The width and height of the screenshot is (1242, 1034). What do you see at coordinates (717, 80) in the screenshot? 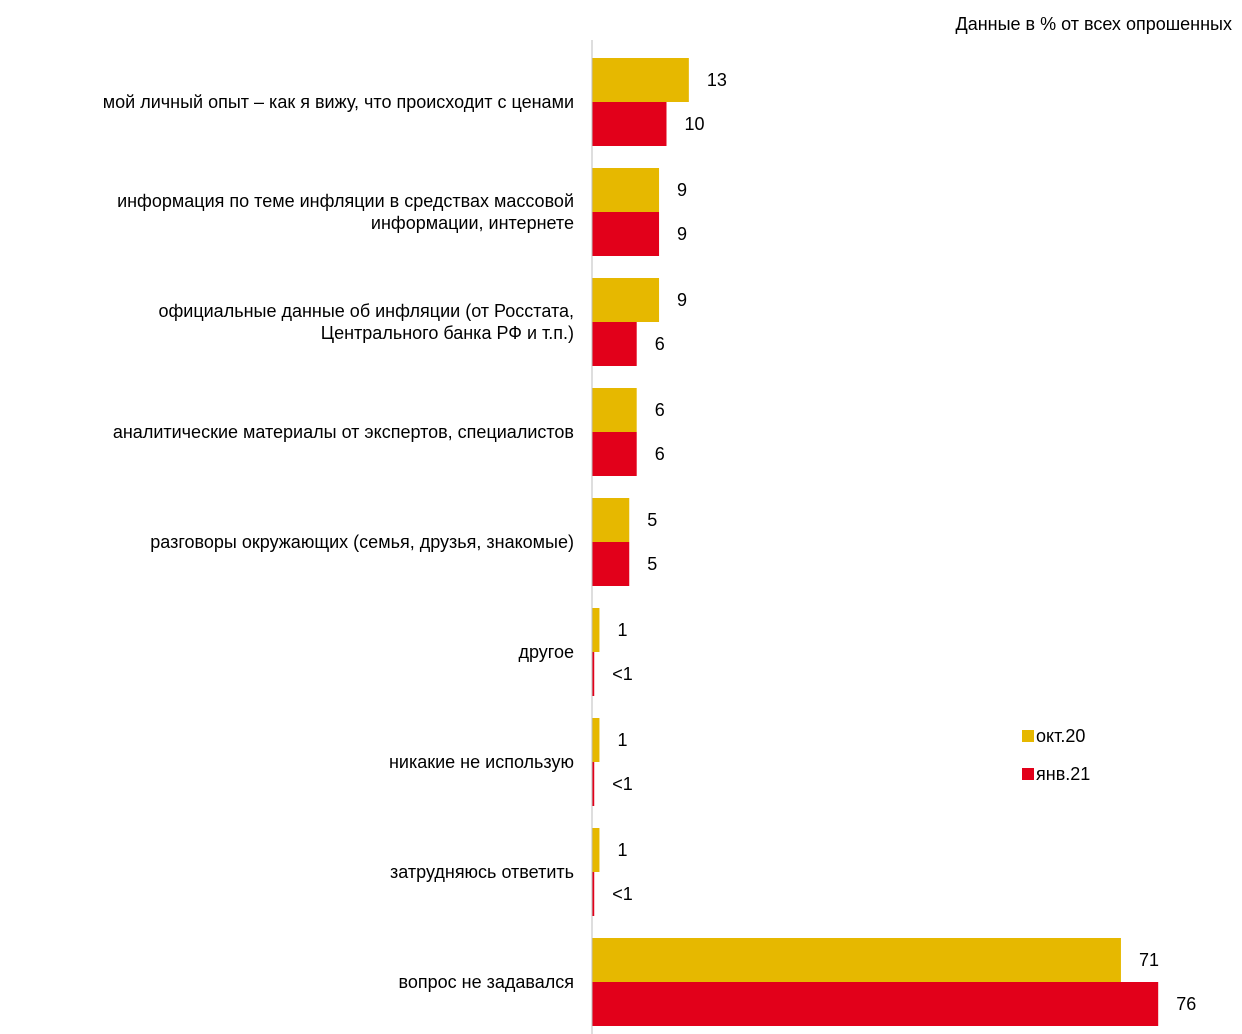
I see `data-label: 13` at bounding box center [717, 80].